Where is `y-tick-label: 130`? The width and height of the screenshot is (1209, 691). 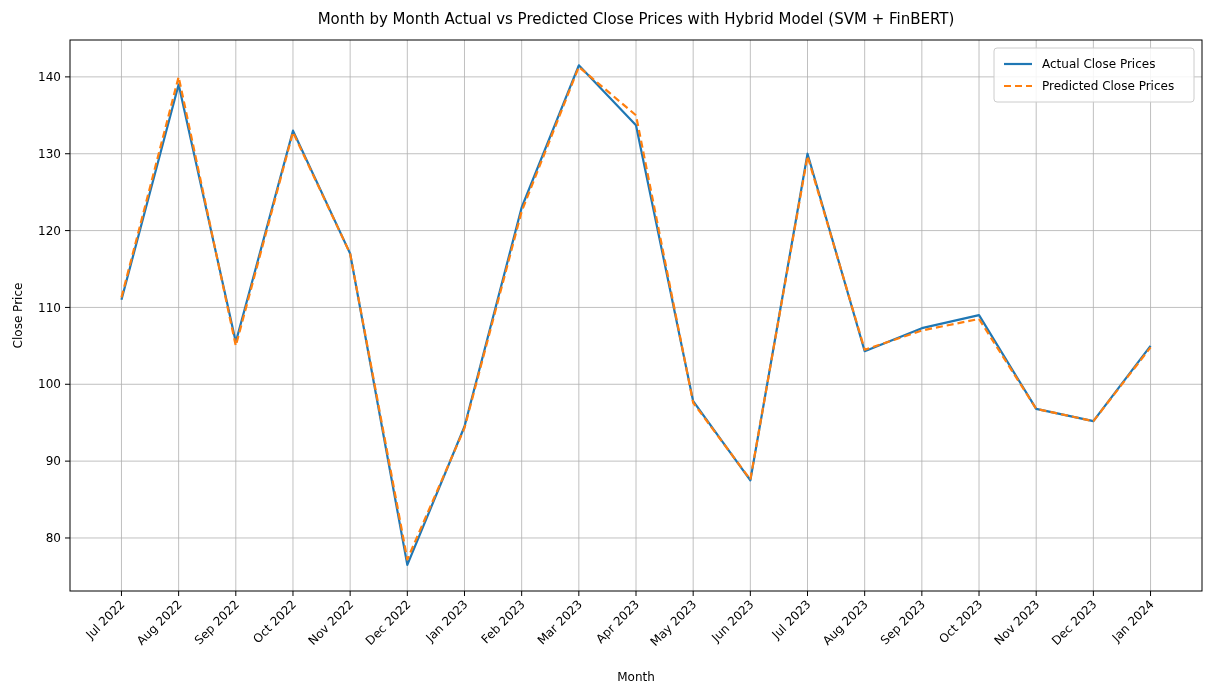 y-tick-label: 130 is located at coordinates (49, 153).